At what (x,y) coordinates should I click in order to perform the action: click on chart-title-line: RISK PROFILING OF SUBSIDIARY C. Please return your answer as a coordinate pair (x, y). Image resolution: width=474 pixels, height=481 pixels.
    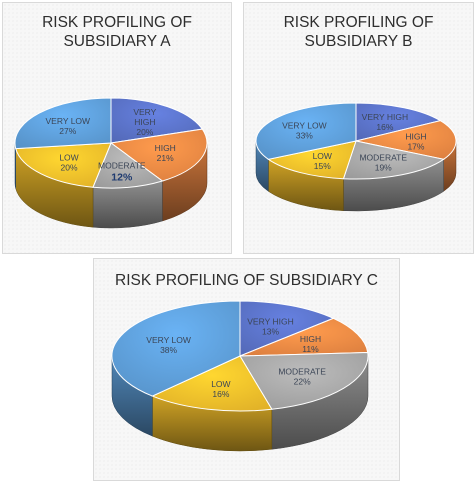
    Looking at the image, I should click on (246, 280).